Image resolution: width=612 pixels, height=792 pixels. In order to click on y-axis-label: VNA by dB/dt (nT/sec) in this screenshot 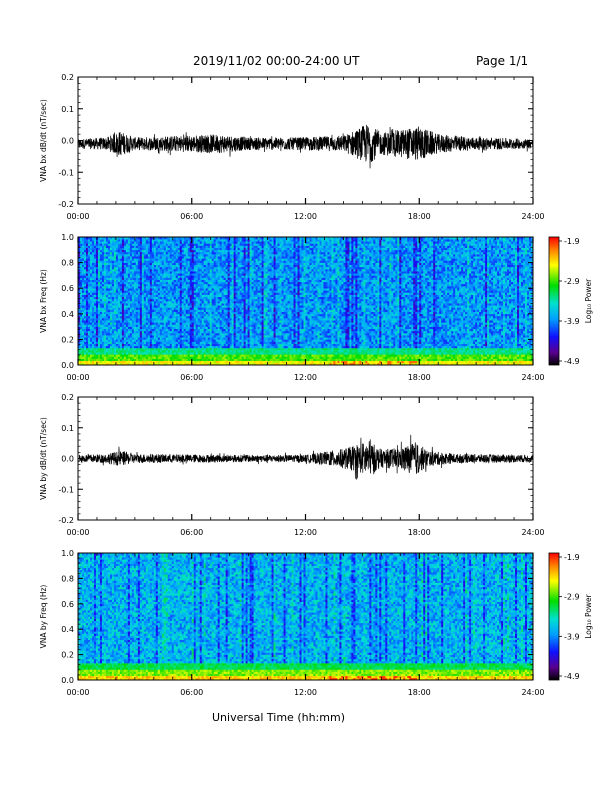, I will do `click(43, 458)`.